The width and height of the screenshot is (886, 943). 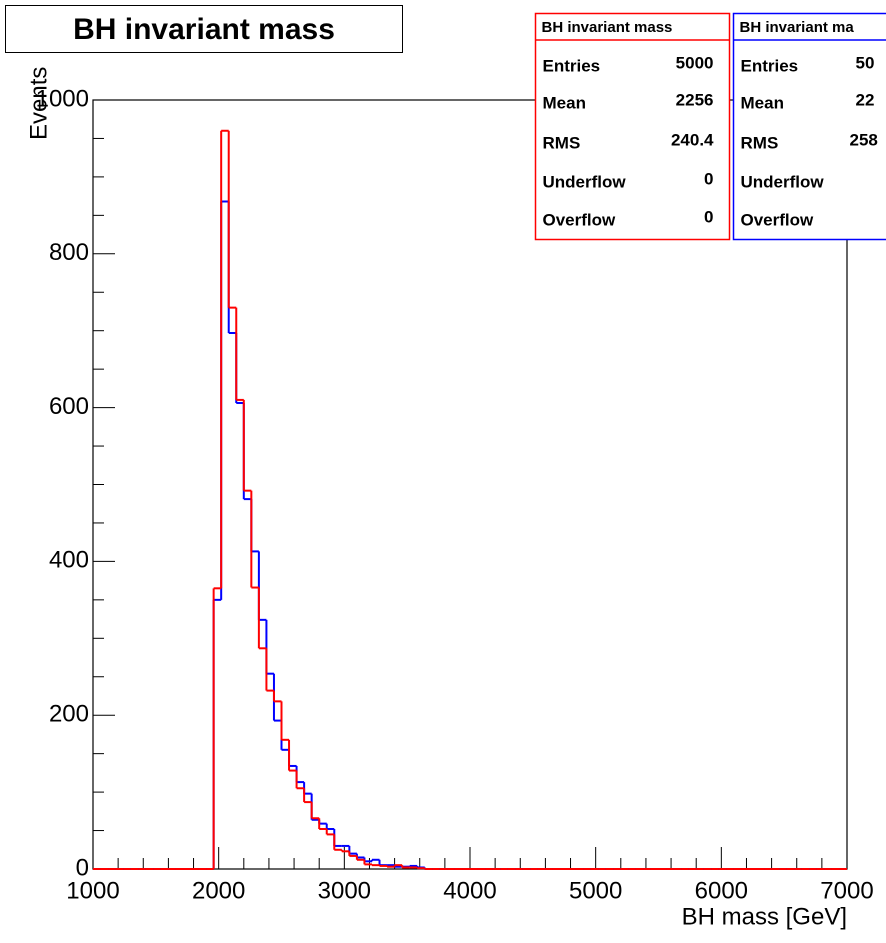 What do you see at coordinates (695, 99) in the screenshot?
I see `stats-value: 2256` at bounding box center [695, 99].